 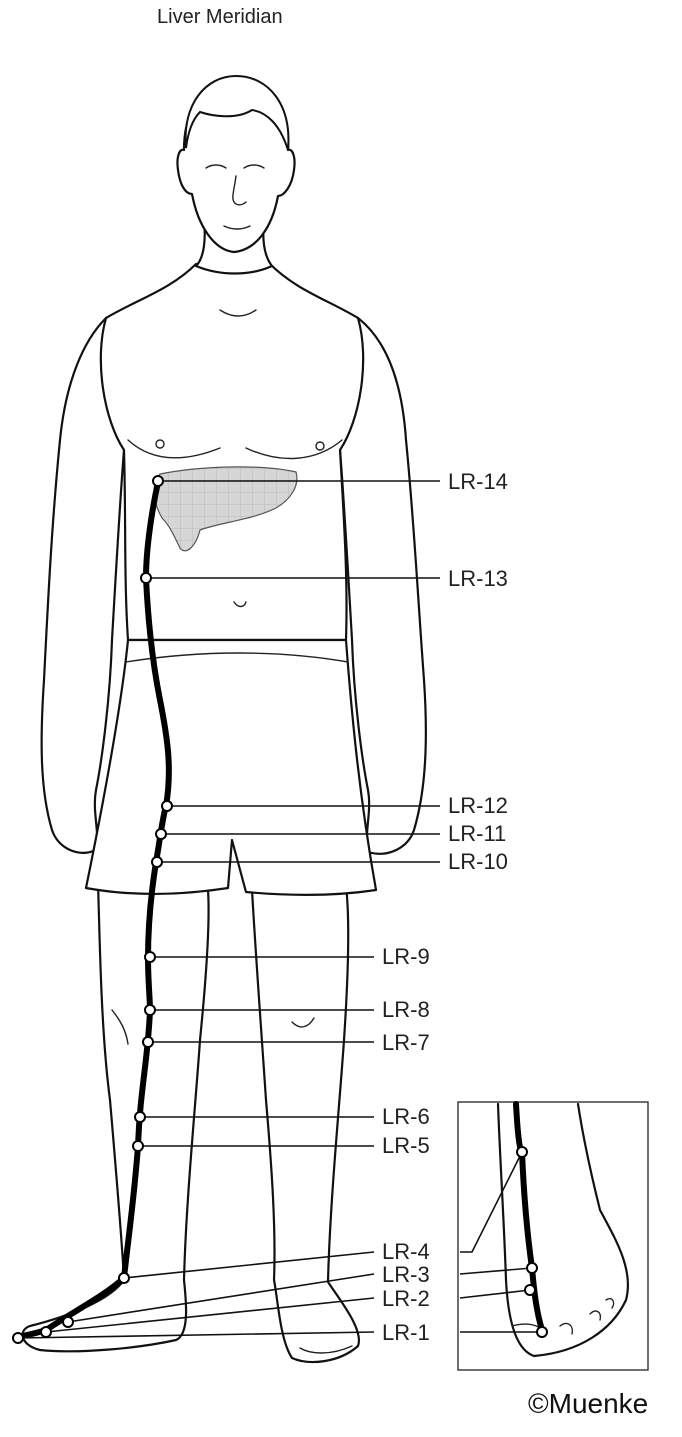 What do you see at coordinates (320, 446) in the screenshot?
I see `left-nipple` at bounding box center [320, 446].